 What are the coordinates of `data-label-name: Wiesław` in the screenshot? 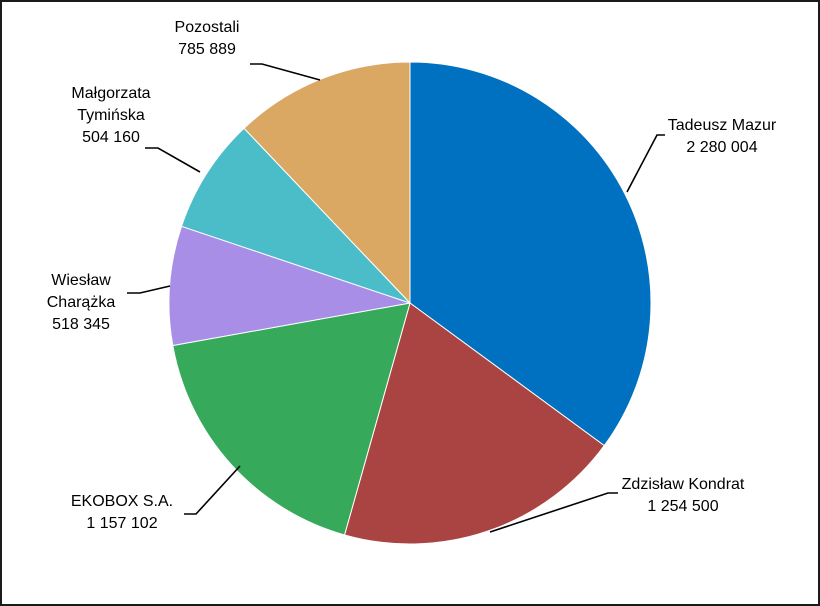 It's located at (81, 280).